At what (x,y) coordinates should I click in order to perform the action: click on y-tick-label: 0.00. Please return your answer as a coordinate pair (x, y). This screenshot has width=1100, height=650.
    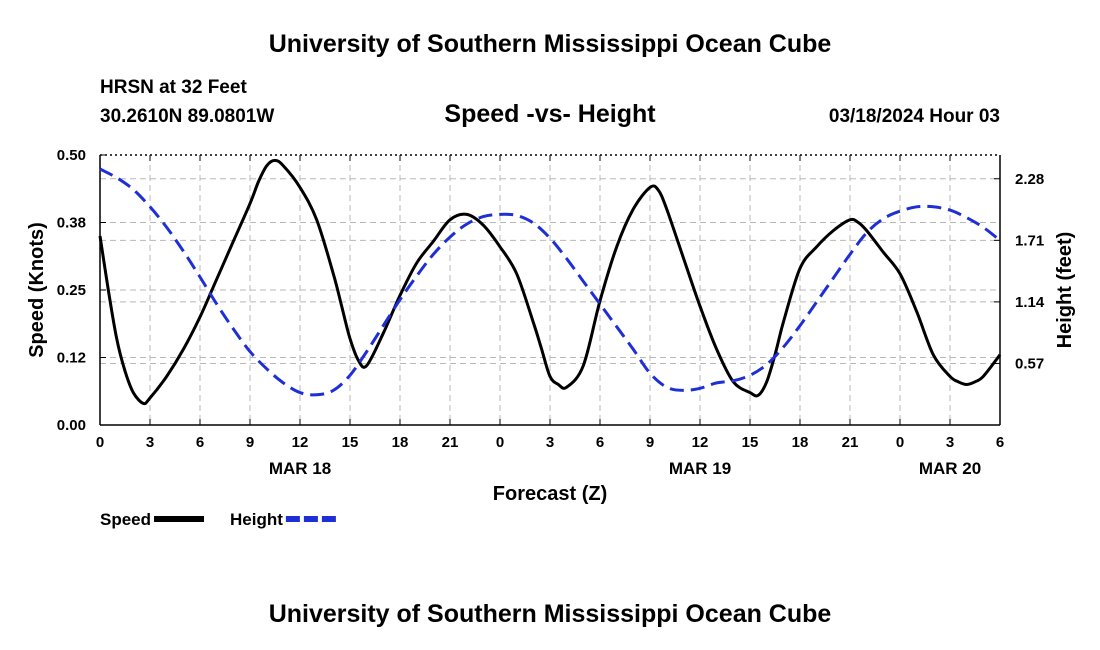
    Looking at the image, I should click on (71, 425).